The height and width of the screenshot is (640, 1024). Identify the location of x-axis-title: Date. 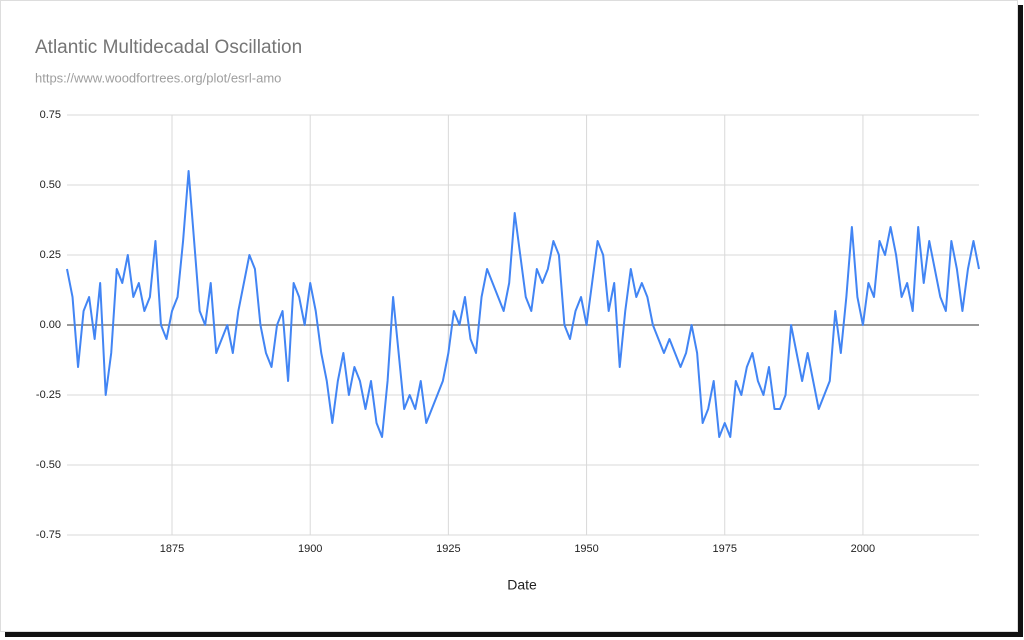
(522, 585).